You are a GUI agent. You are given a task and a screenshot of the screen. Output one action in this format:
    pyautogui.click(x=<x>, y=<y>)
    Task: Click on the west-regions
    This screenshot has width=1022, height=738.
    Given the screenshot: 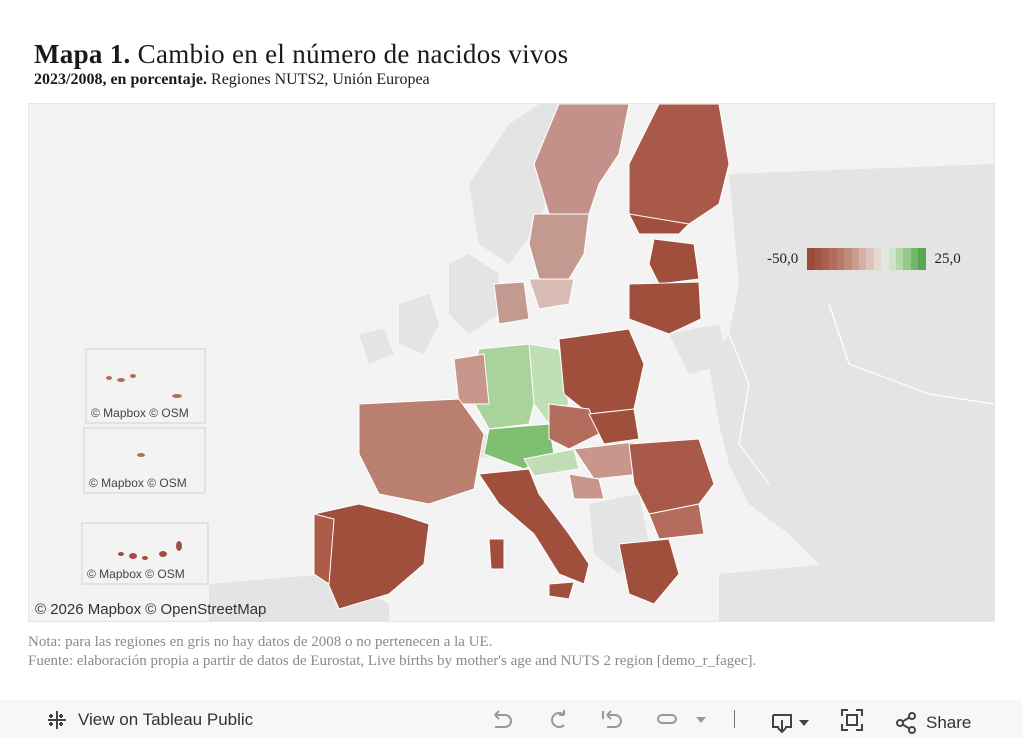 What is the action you would take?
    pyautogui.click(x=424, y=429)
    